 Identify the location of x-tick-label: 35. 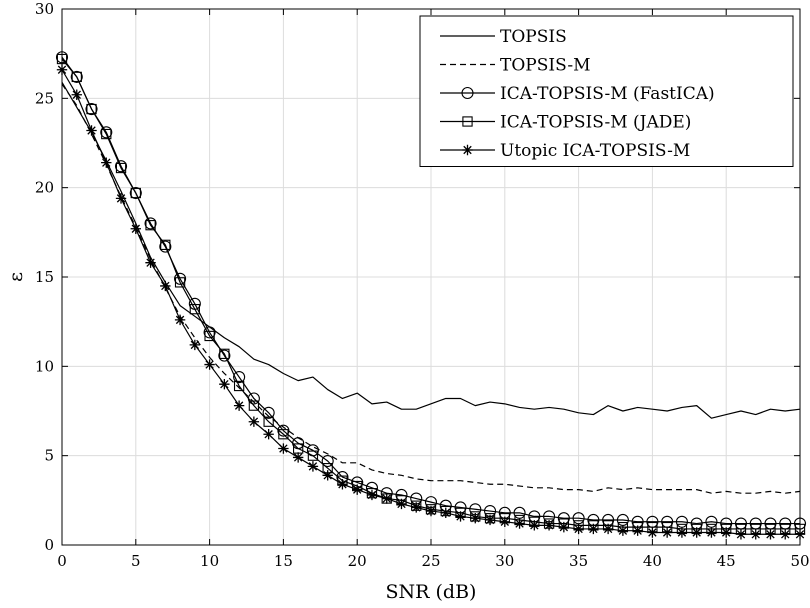
(578, 561).